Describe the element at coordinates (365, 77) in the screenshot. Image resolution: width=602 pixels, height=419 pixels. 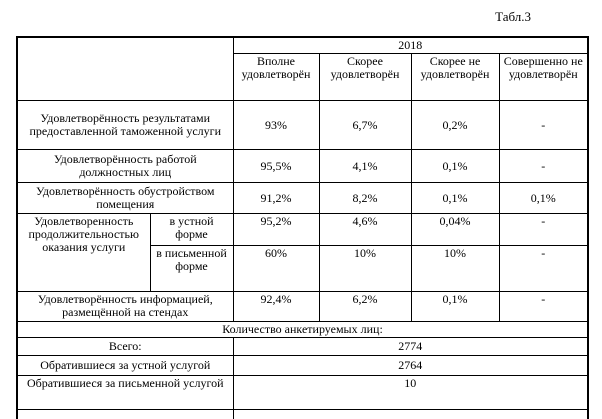
I see `column-header-rather-satisfied: Скорее удовлетворён` at that location.